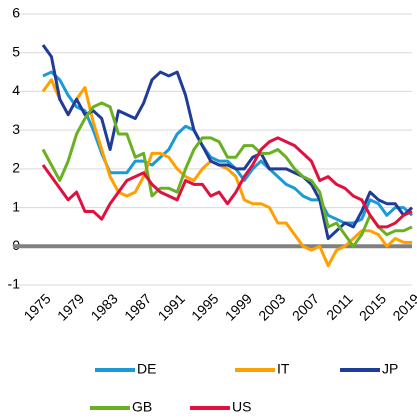  What do you see at coordinates (339, 306) in the screenshot?
I see `x-tick-label: 2011` at bounding box center [339, 306].